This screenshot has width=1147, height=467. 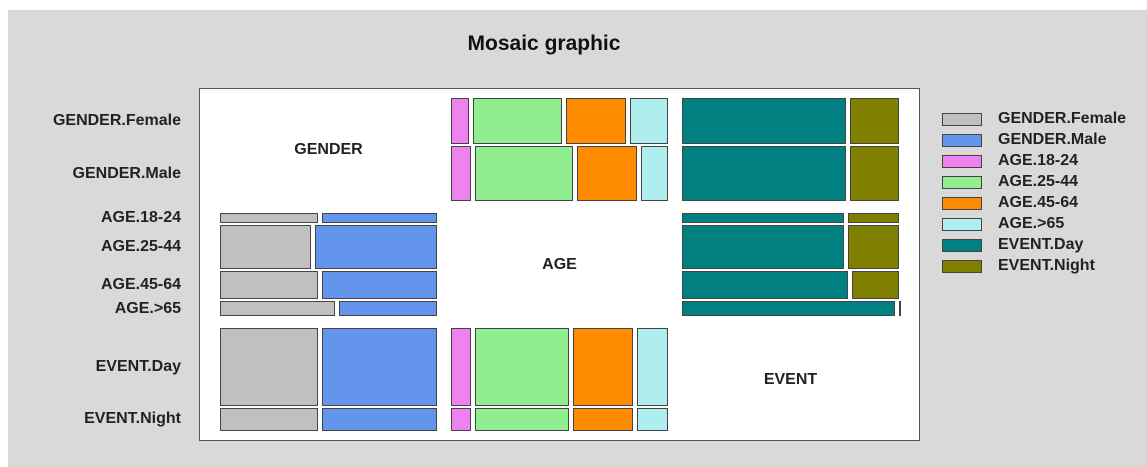 I want to click on row-label-event-day: EVENT.Day, so click(x=138, y=366).